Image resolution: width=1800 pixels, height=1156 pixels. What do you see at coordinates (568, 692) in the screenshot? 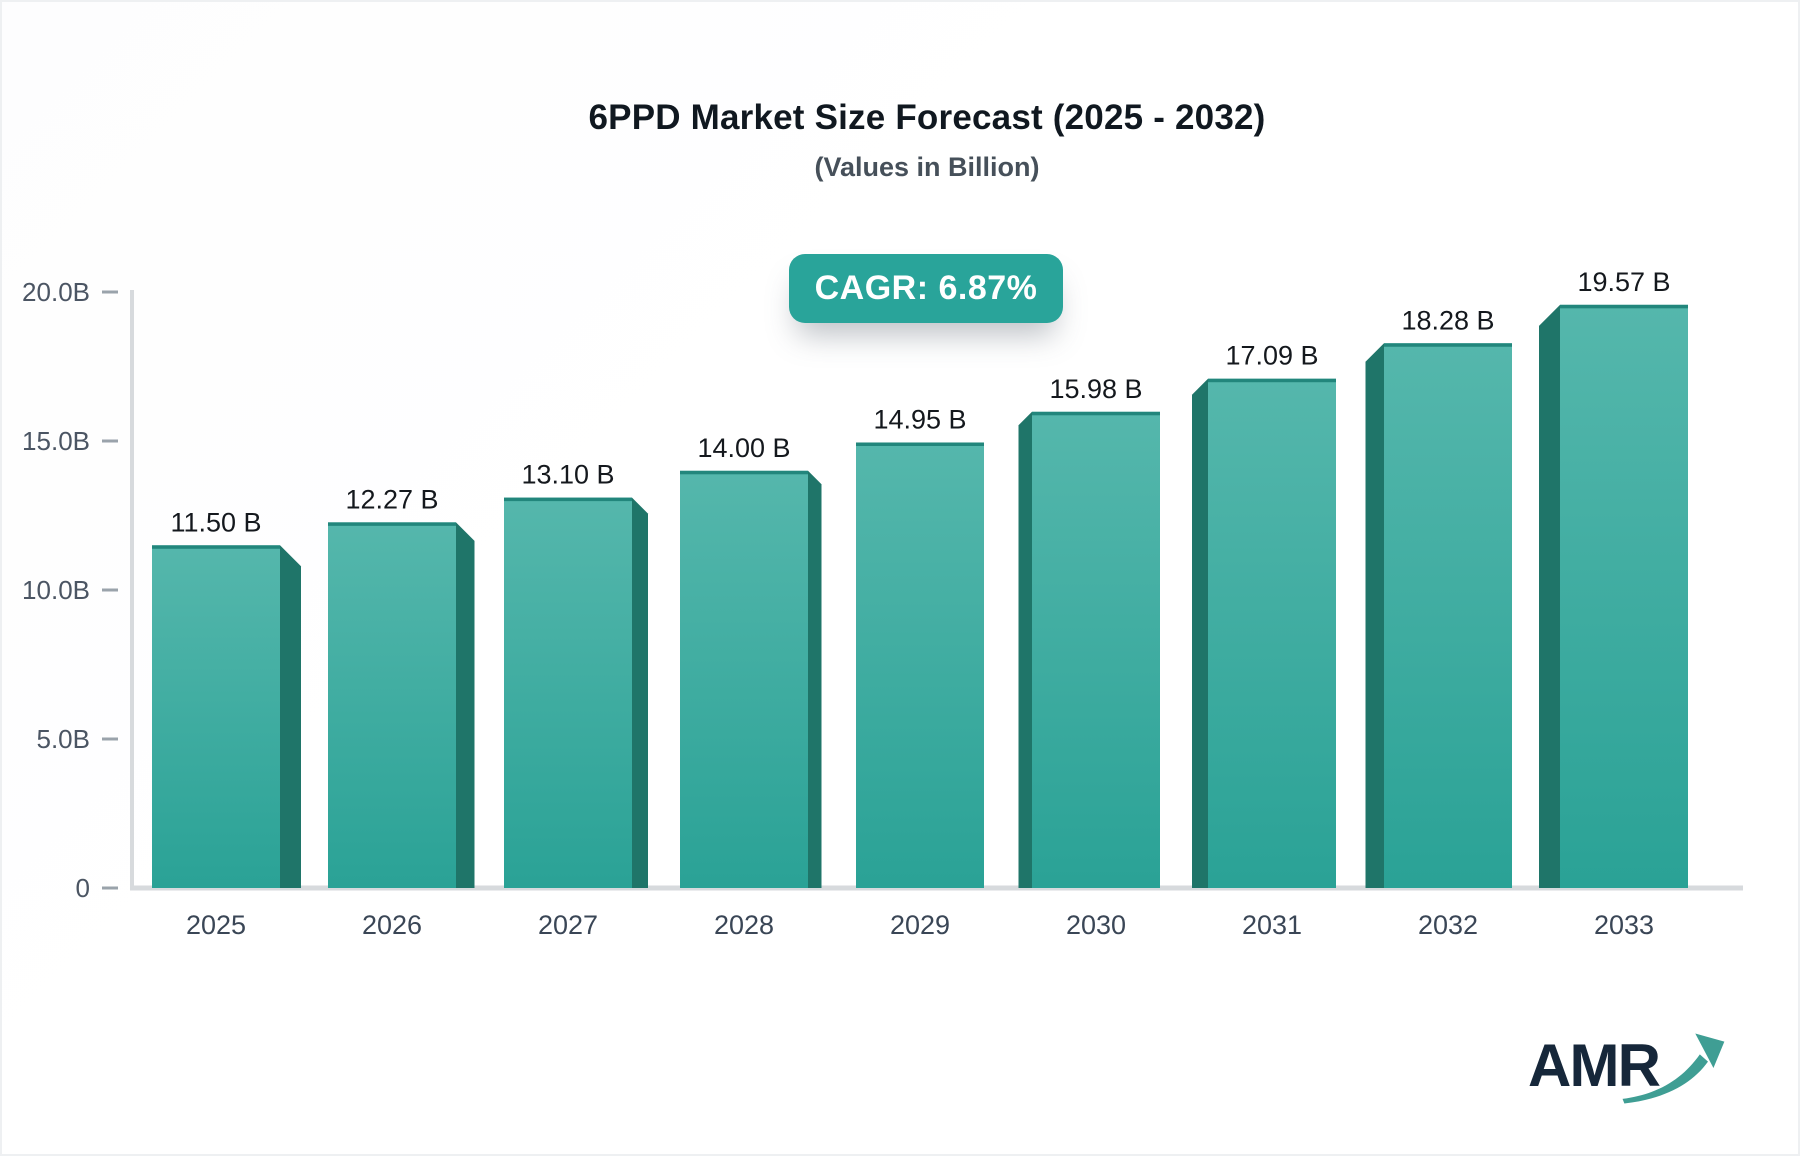
I see `bar-2027` at bounding box center [568, 692].